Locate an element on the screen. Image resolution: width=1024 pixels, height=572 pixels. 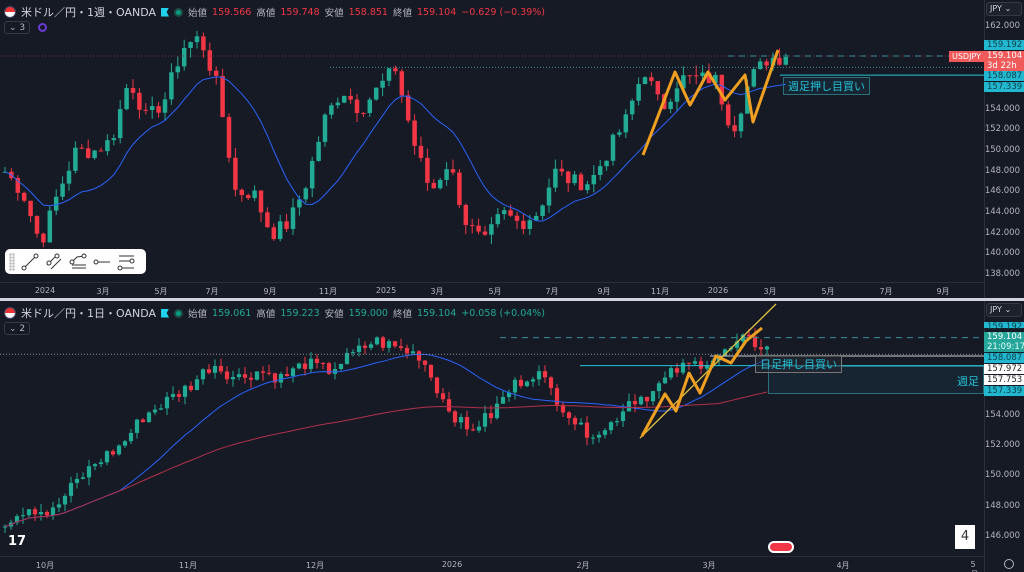
weekly-zone-note: 週足 is located at coordinates (876, 380).